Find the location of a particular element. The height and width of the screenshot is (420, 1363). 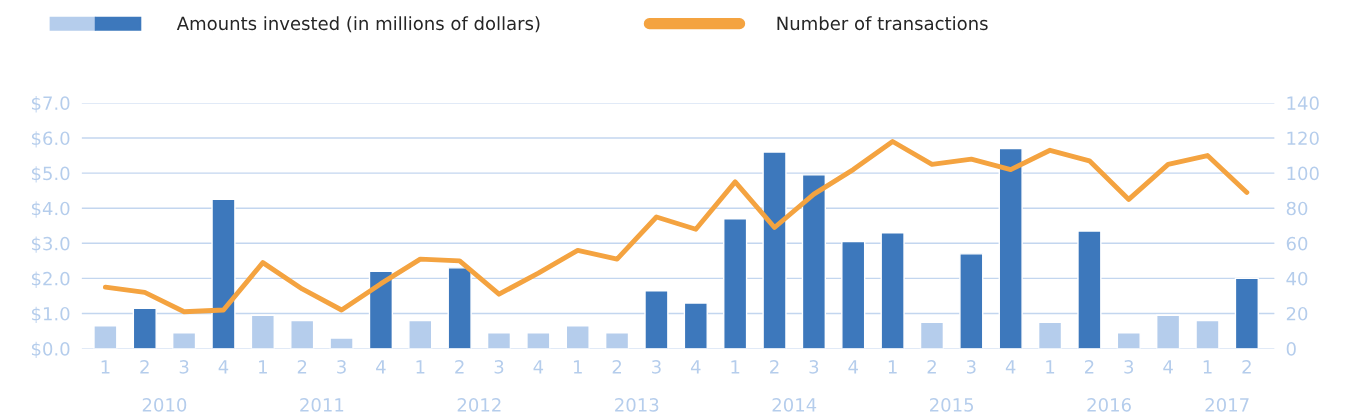

y2-tick-label: 100 is located at coordinates (1303, 173).